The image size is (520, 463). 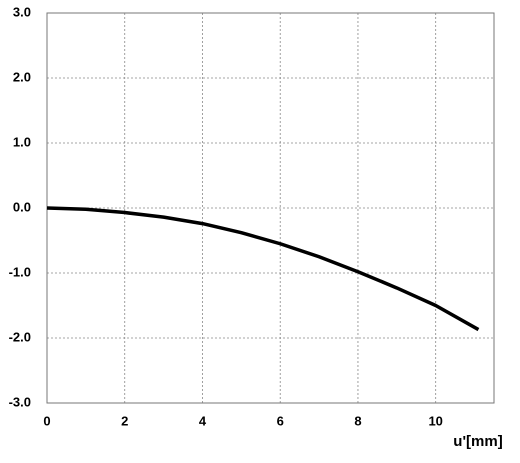 What do you see at coordinates (20, 271) in the screenshot?
I see `y-tick-label: -1.0` at bounding box center [20, 271].